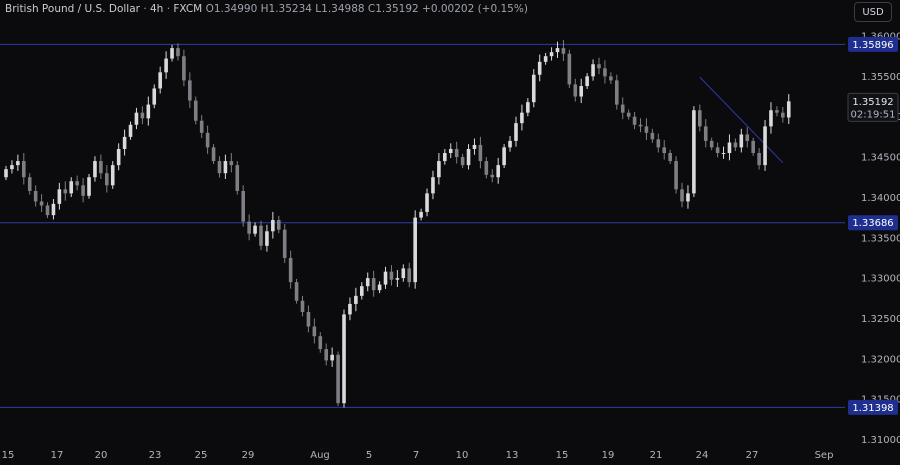 This screenshot has height=465, width=900. Describe the element at coordinates (418, 455) in the screenshot. I see `time-axis: 15 17 20 23 25 29 Aug 5 7 10 13 15 19 21 24 27 Sep` at that location.